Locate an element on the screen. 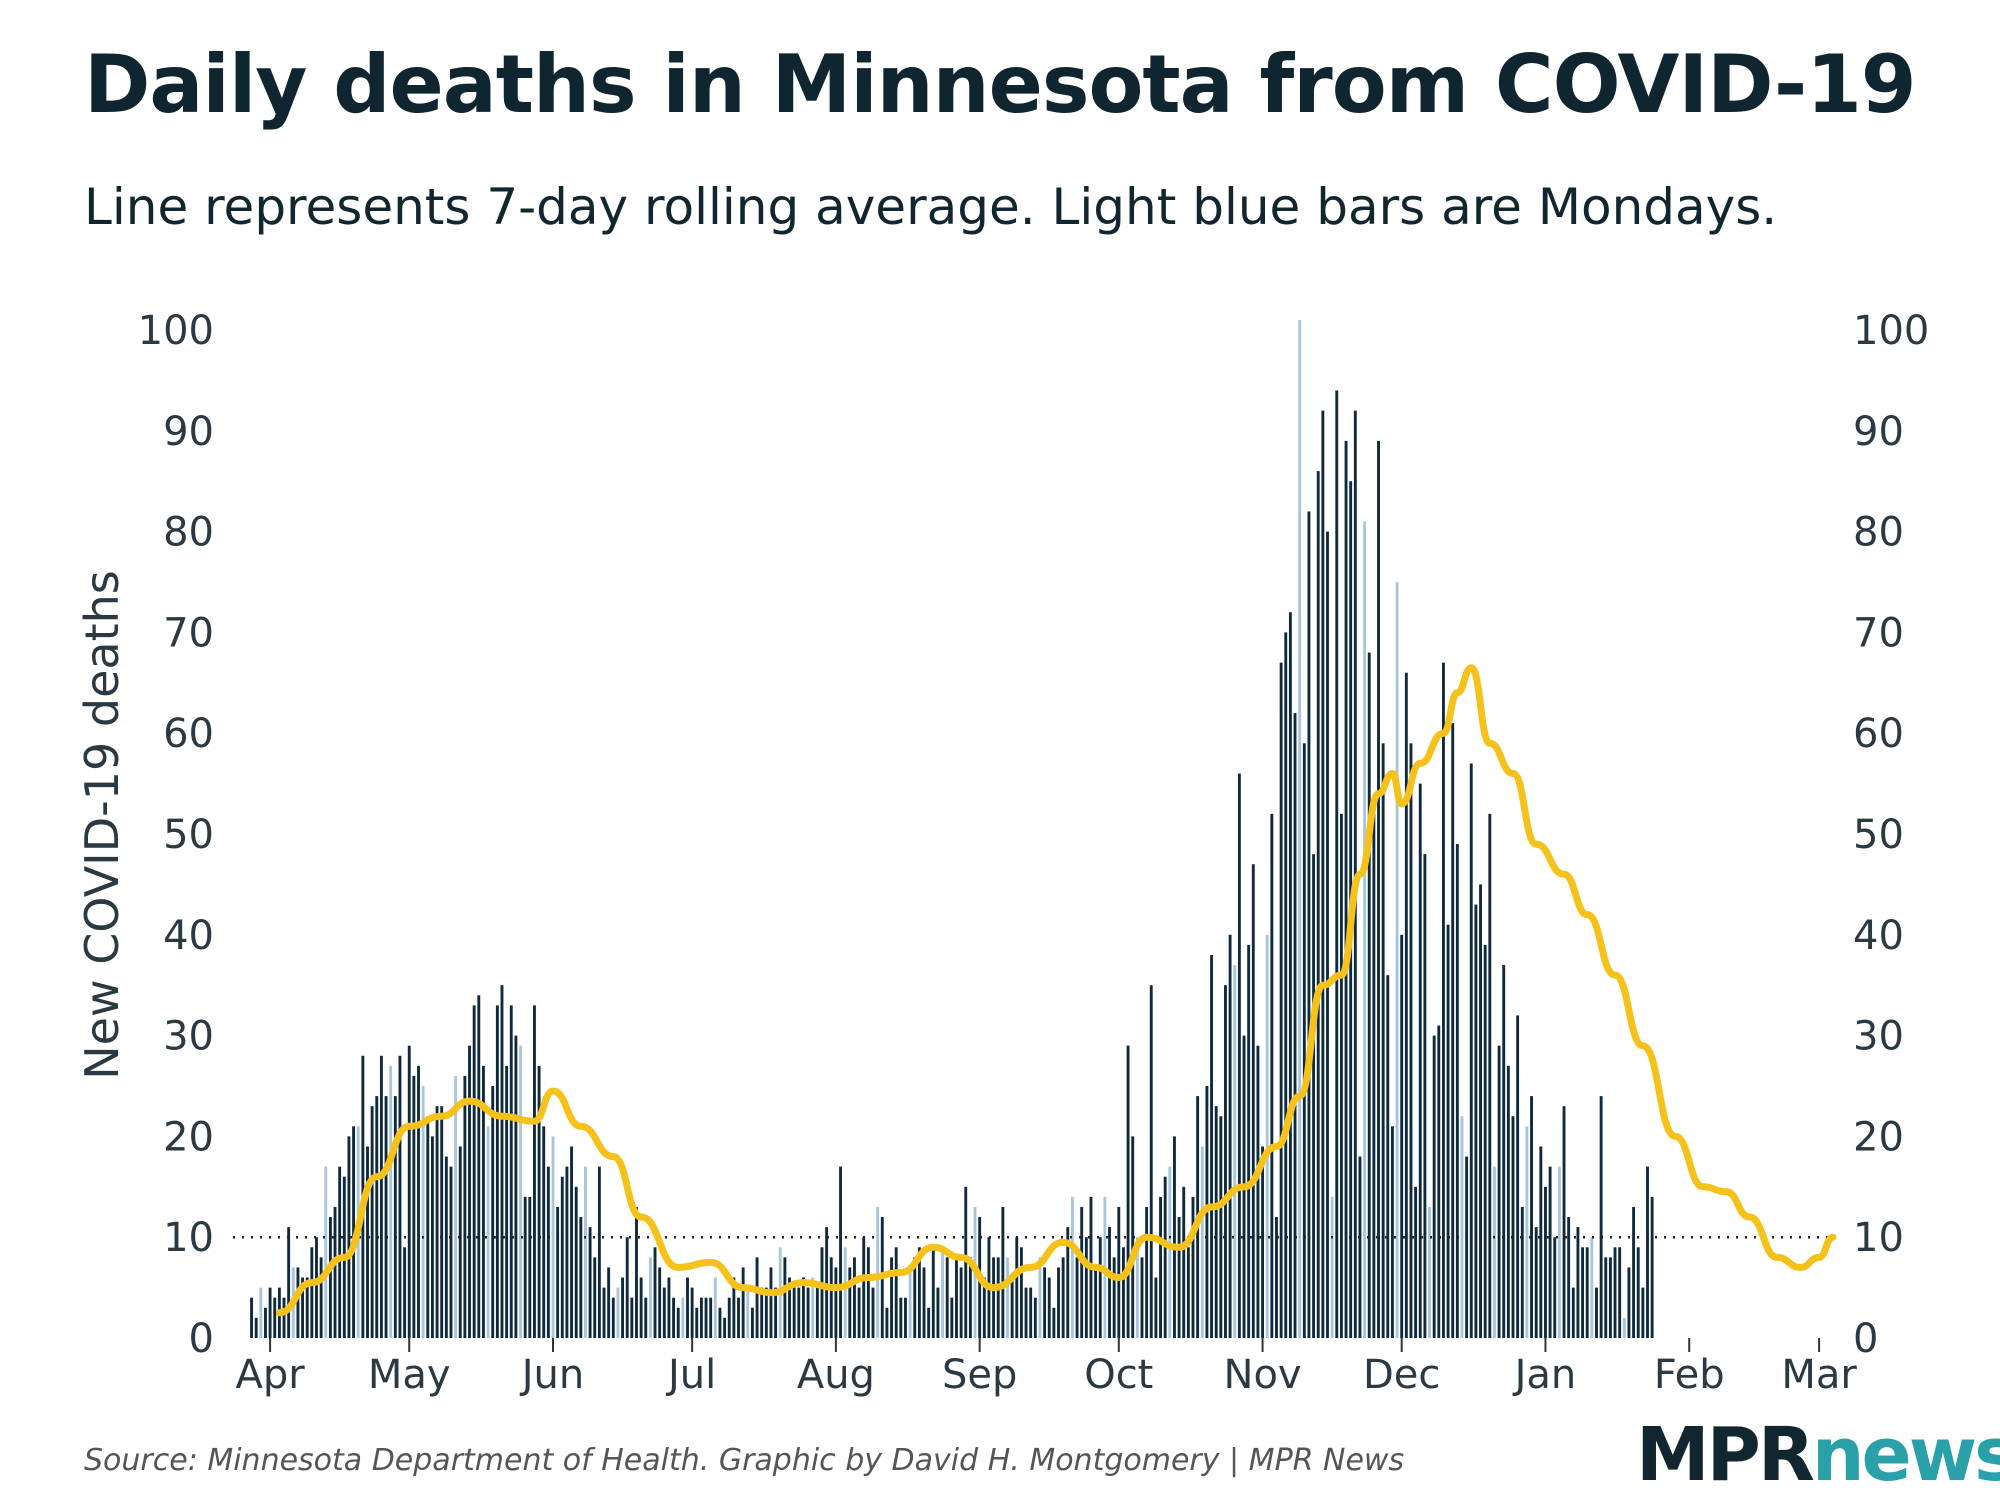  y-axis-label: New COVID-19 deaths is located at coordinates (102, 825).